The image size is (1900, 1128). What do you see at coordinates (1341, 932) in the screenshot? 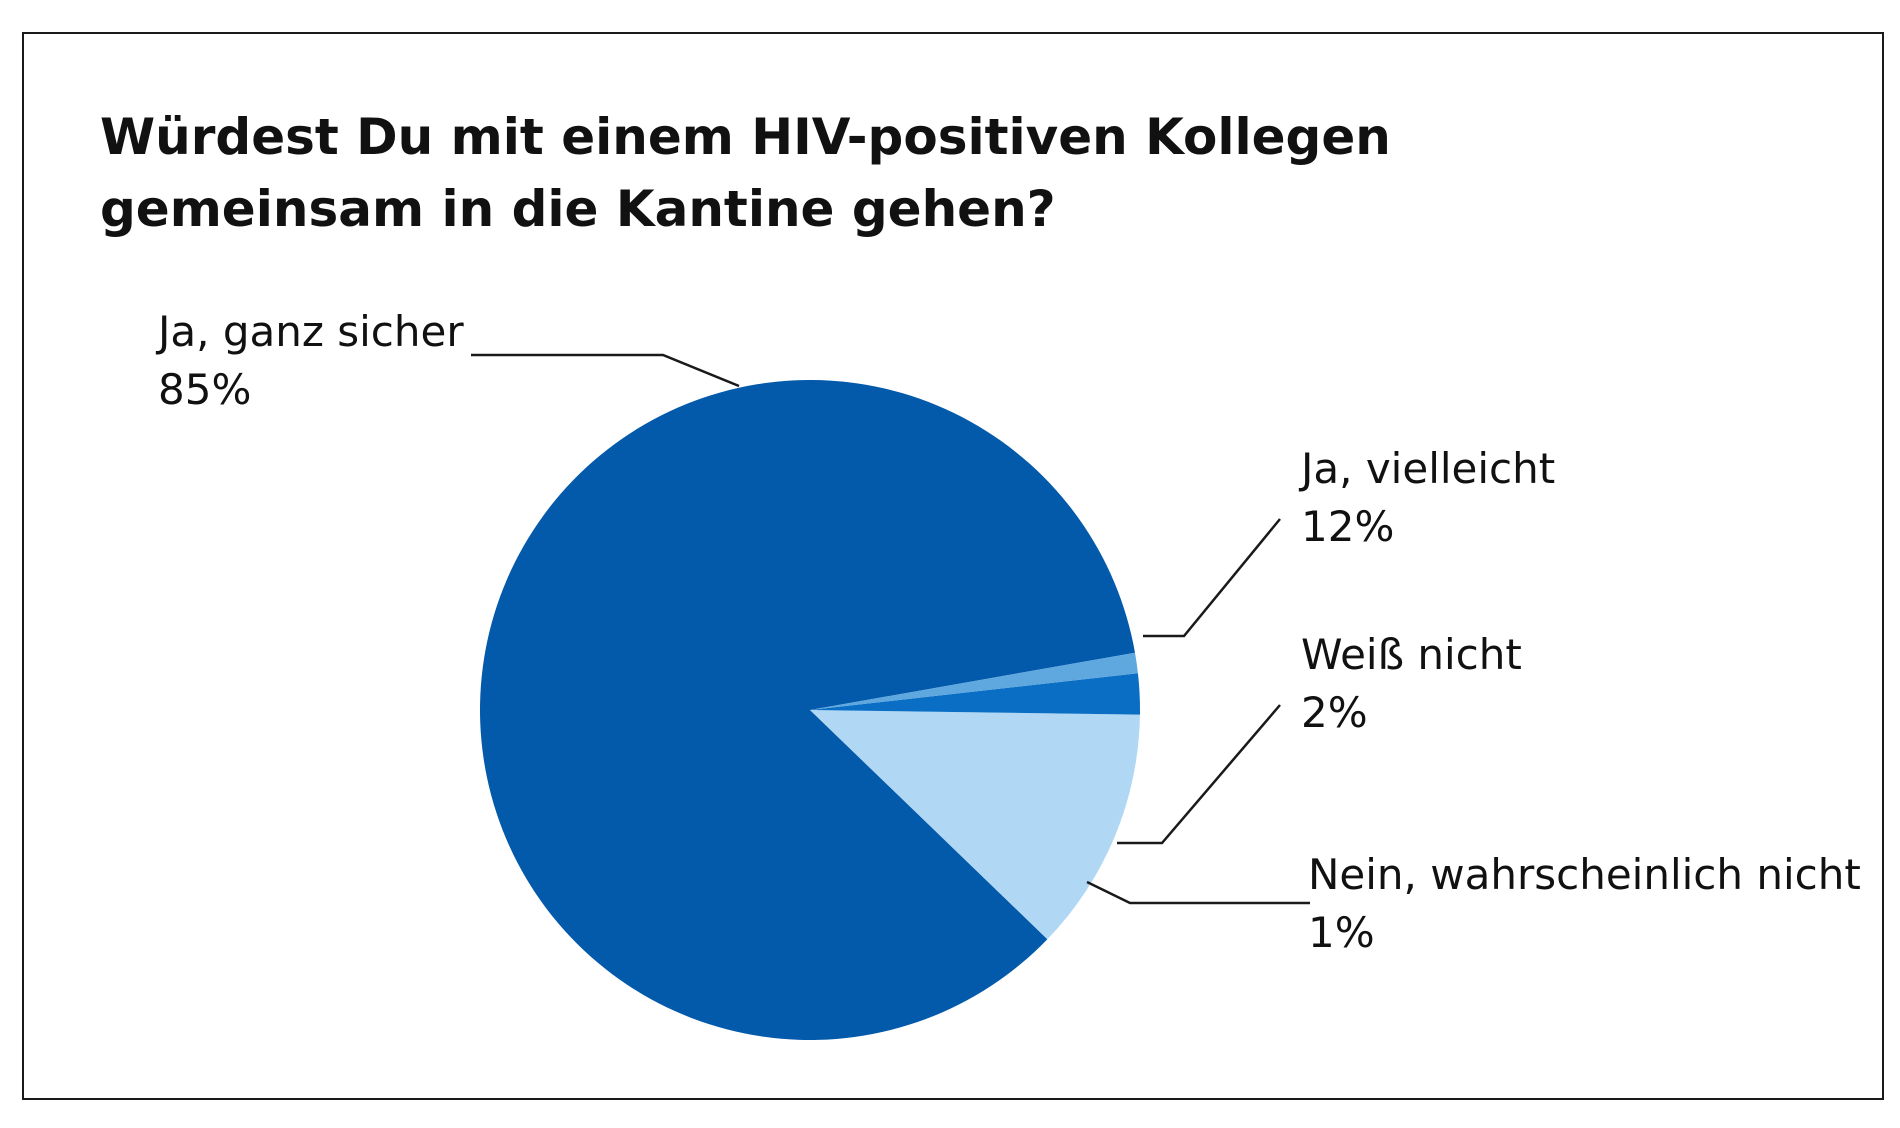
I see `slice-value-nein-wahrscheinlich-nicht: 1%` at bounding box center [1341, 932].